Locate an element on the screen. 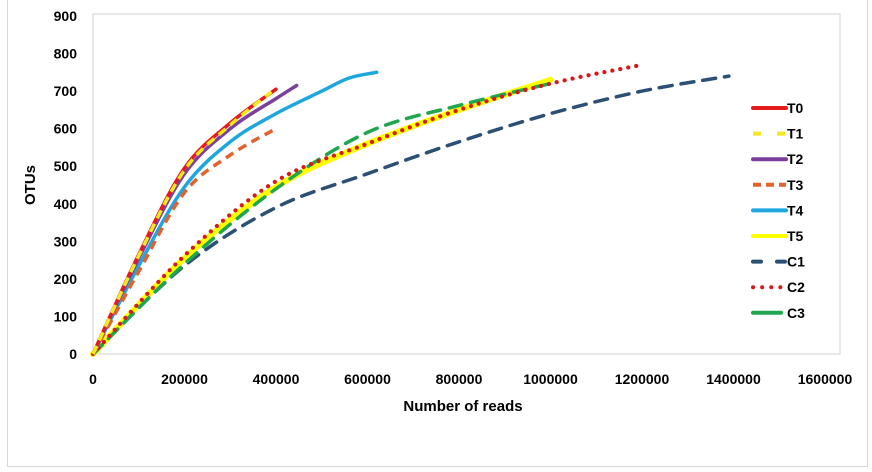  legend-item-c1: C1 is located at coordinates (778, 262).